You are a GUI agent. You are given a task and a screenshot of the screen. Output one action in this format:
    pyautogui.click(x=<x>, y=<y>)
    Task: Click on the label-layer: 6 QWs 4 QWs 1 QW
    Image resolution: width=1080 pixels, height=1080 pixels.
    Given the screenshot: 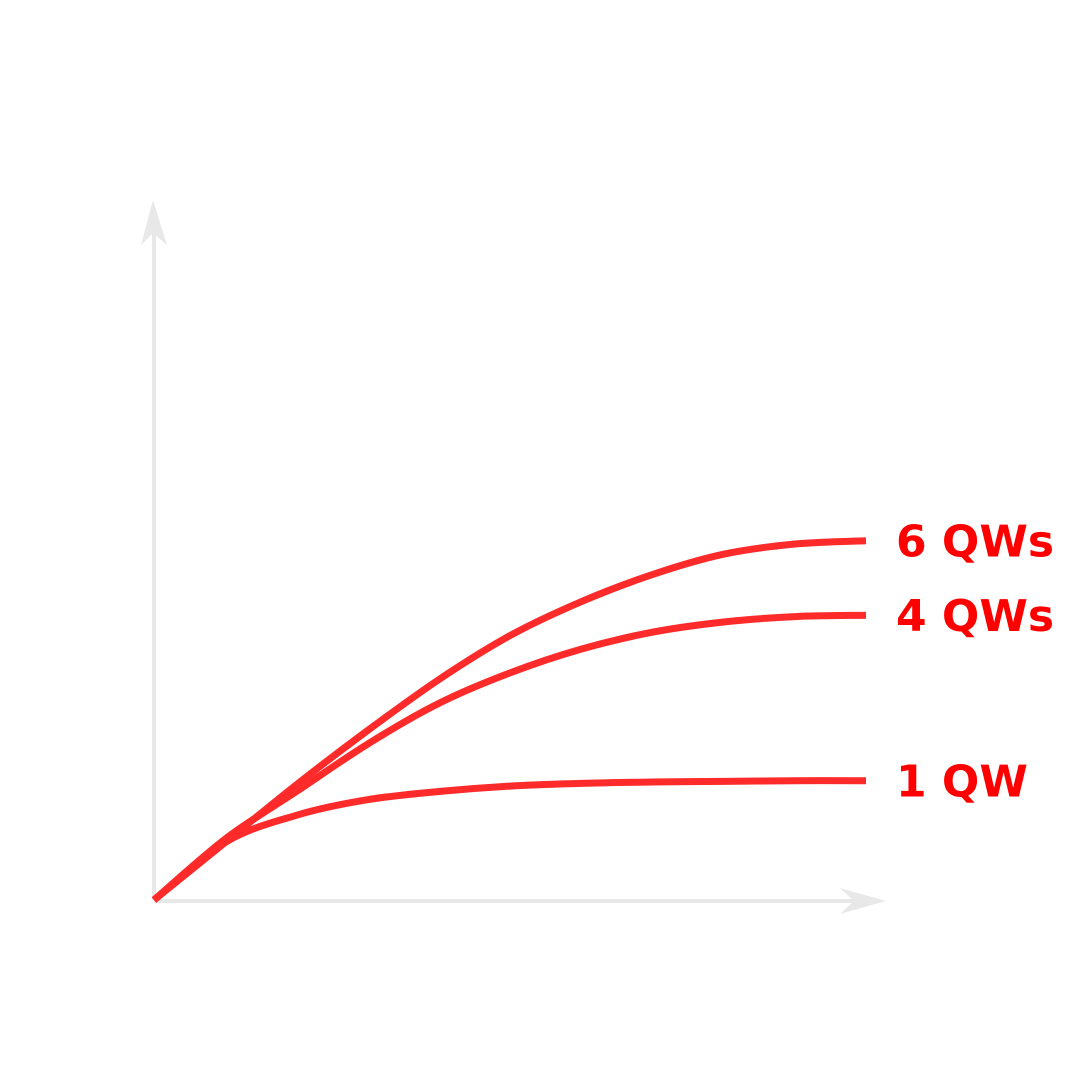 What is the action you would take?
    pyautogui.click(x=975, y=662)
    